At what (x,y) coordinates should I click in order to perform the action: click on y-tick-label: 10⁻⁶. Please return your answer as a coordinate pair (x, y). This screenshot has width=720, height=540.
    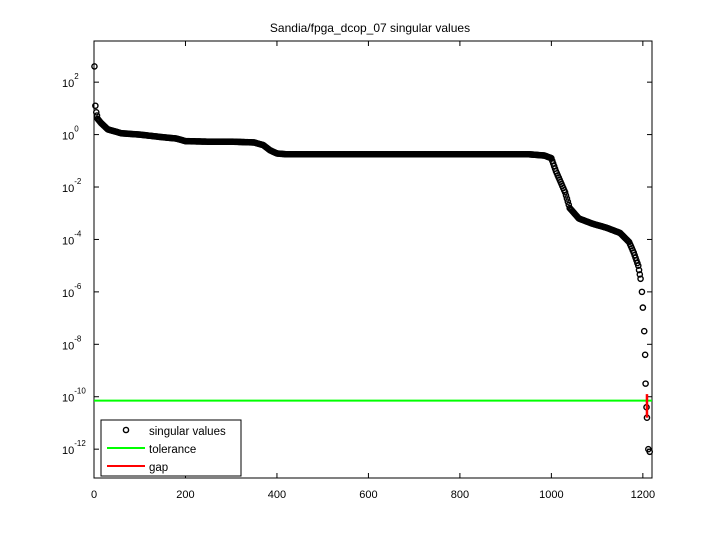
    Looking at the image, I should click on (72, 291).